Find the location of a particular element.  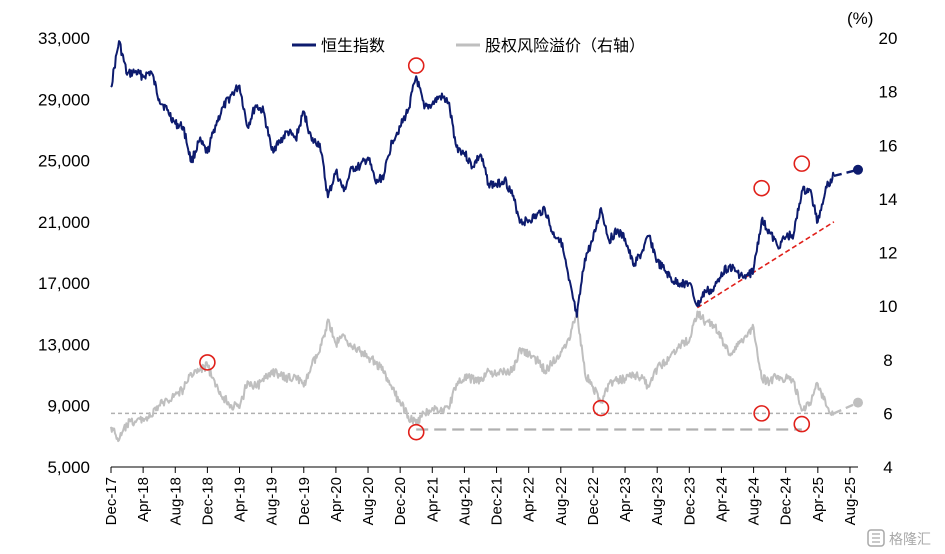

legend-label-equity-risk-premium: 股权风险溢价（右轴） is located at coordinates (565, 45).